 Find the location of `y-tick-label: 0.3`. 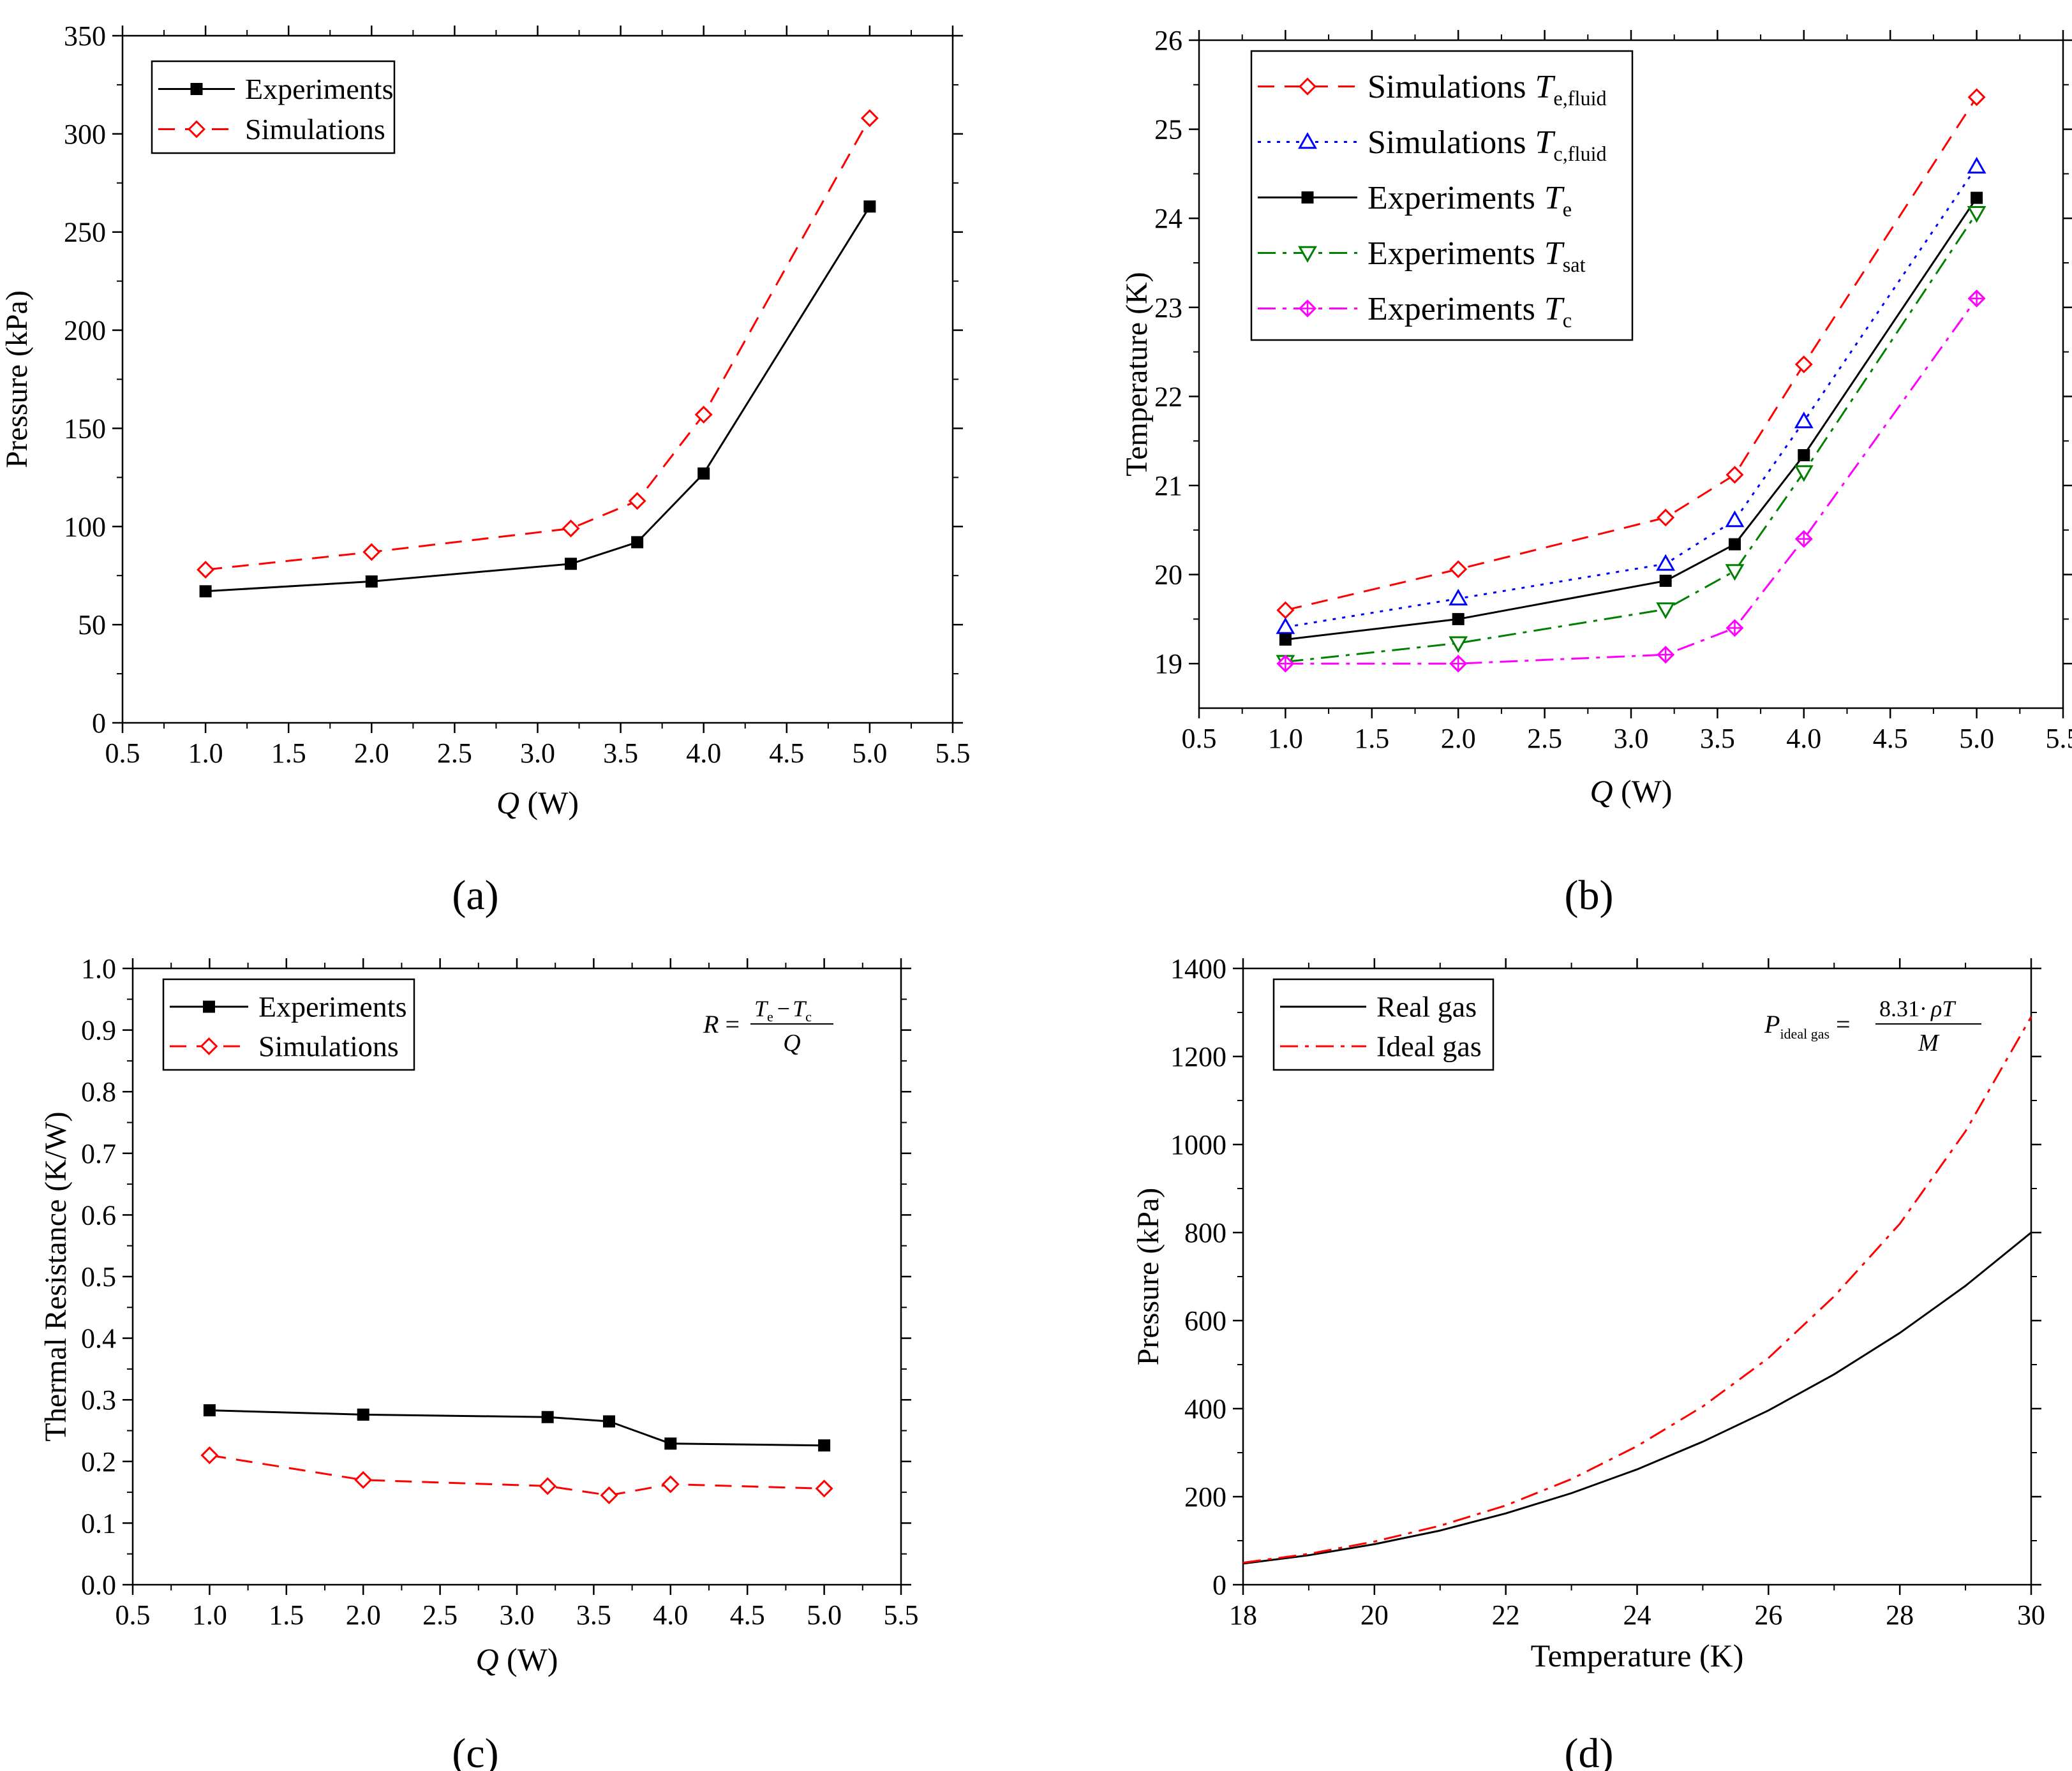

y-tick-label: 0.3 is located at coordinates (98, 1400).